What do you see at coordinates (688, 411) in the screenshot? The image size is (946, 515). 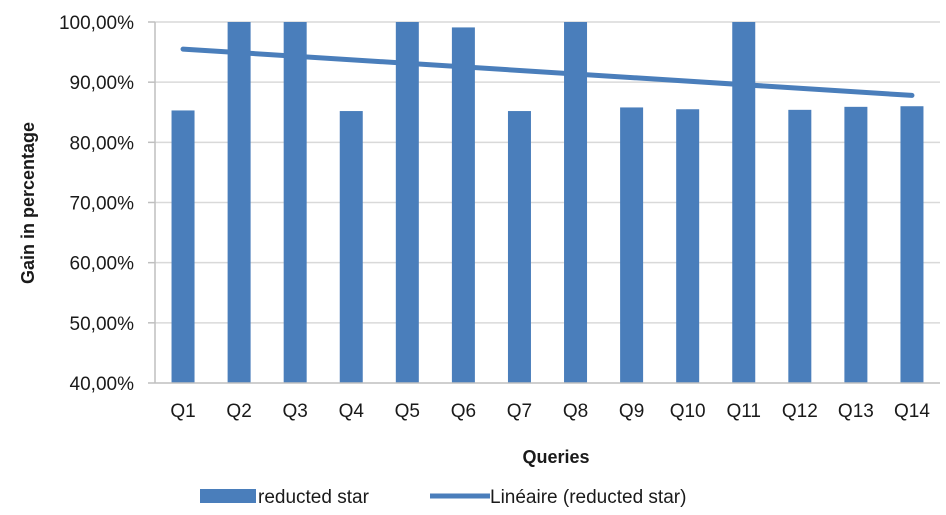 I see `x-tick-label: Q10` at bounding box center [688, 411].